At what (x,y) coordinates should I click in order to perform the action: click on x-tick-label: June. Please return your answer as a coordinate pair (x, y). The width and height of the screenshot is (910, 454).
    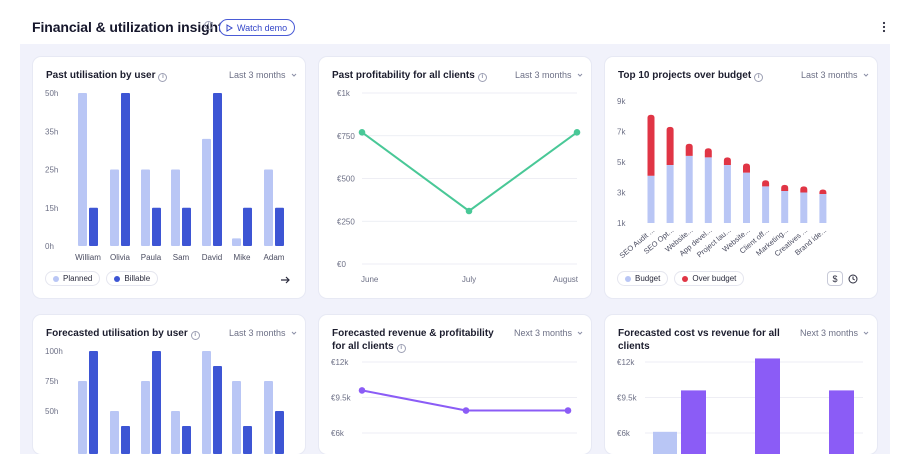
    Looking at the image, I should click on (370, 279).